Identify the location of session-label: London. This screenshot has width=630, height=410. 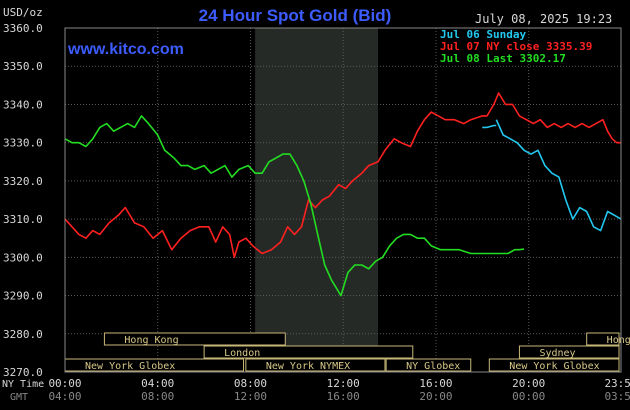
(242, 353).